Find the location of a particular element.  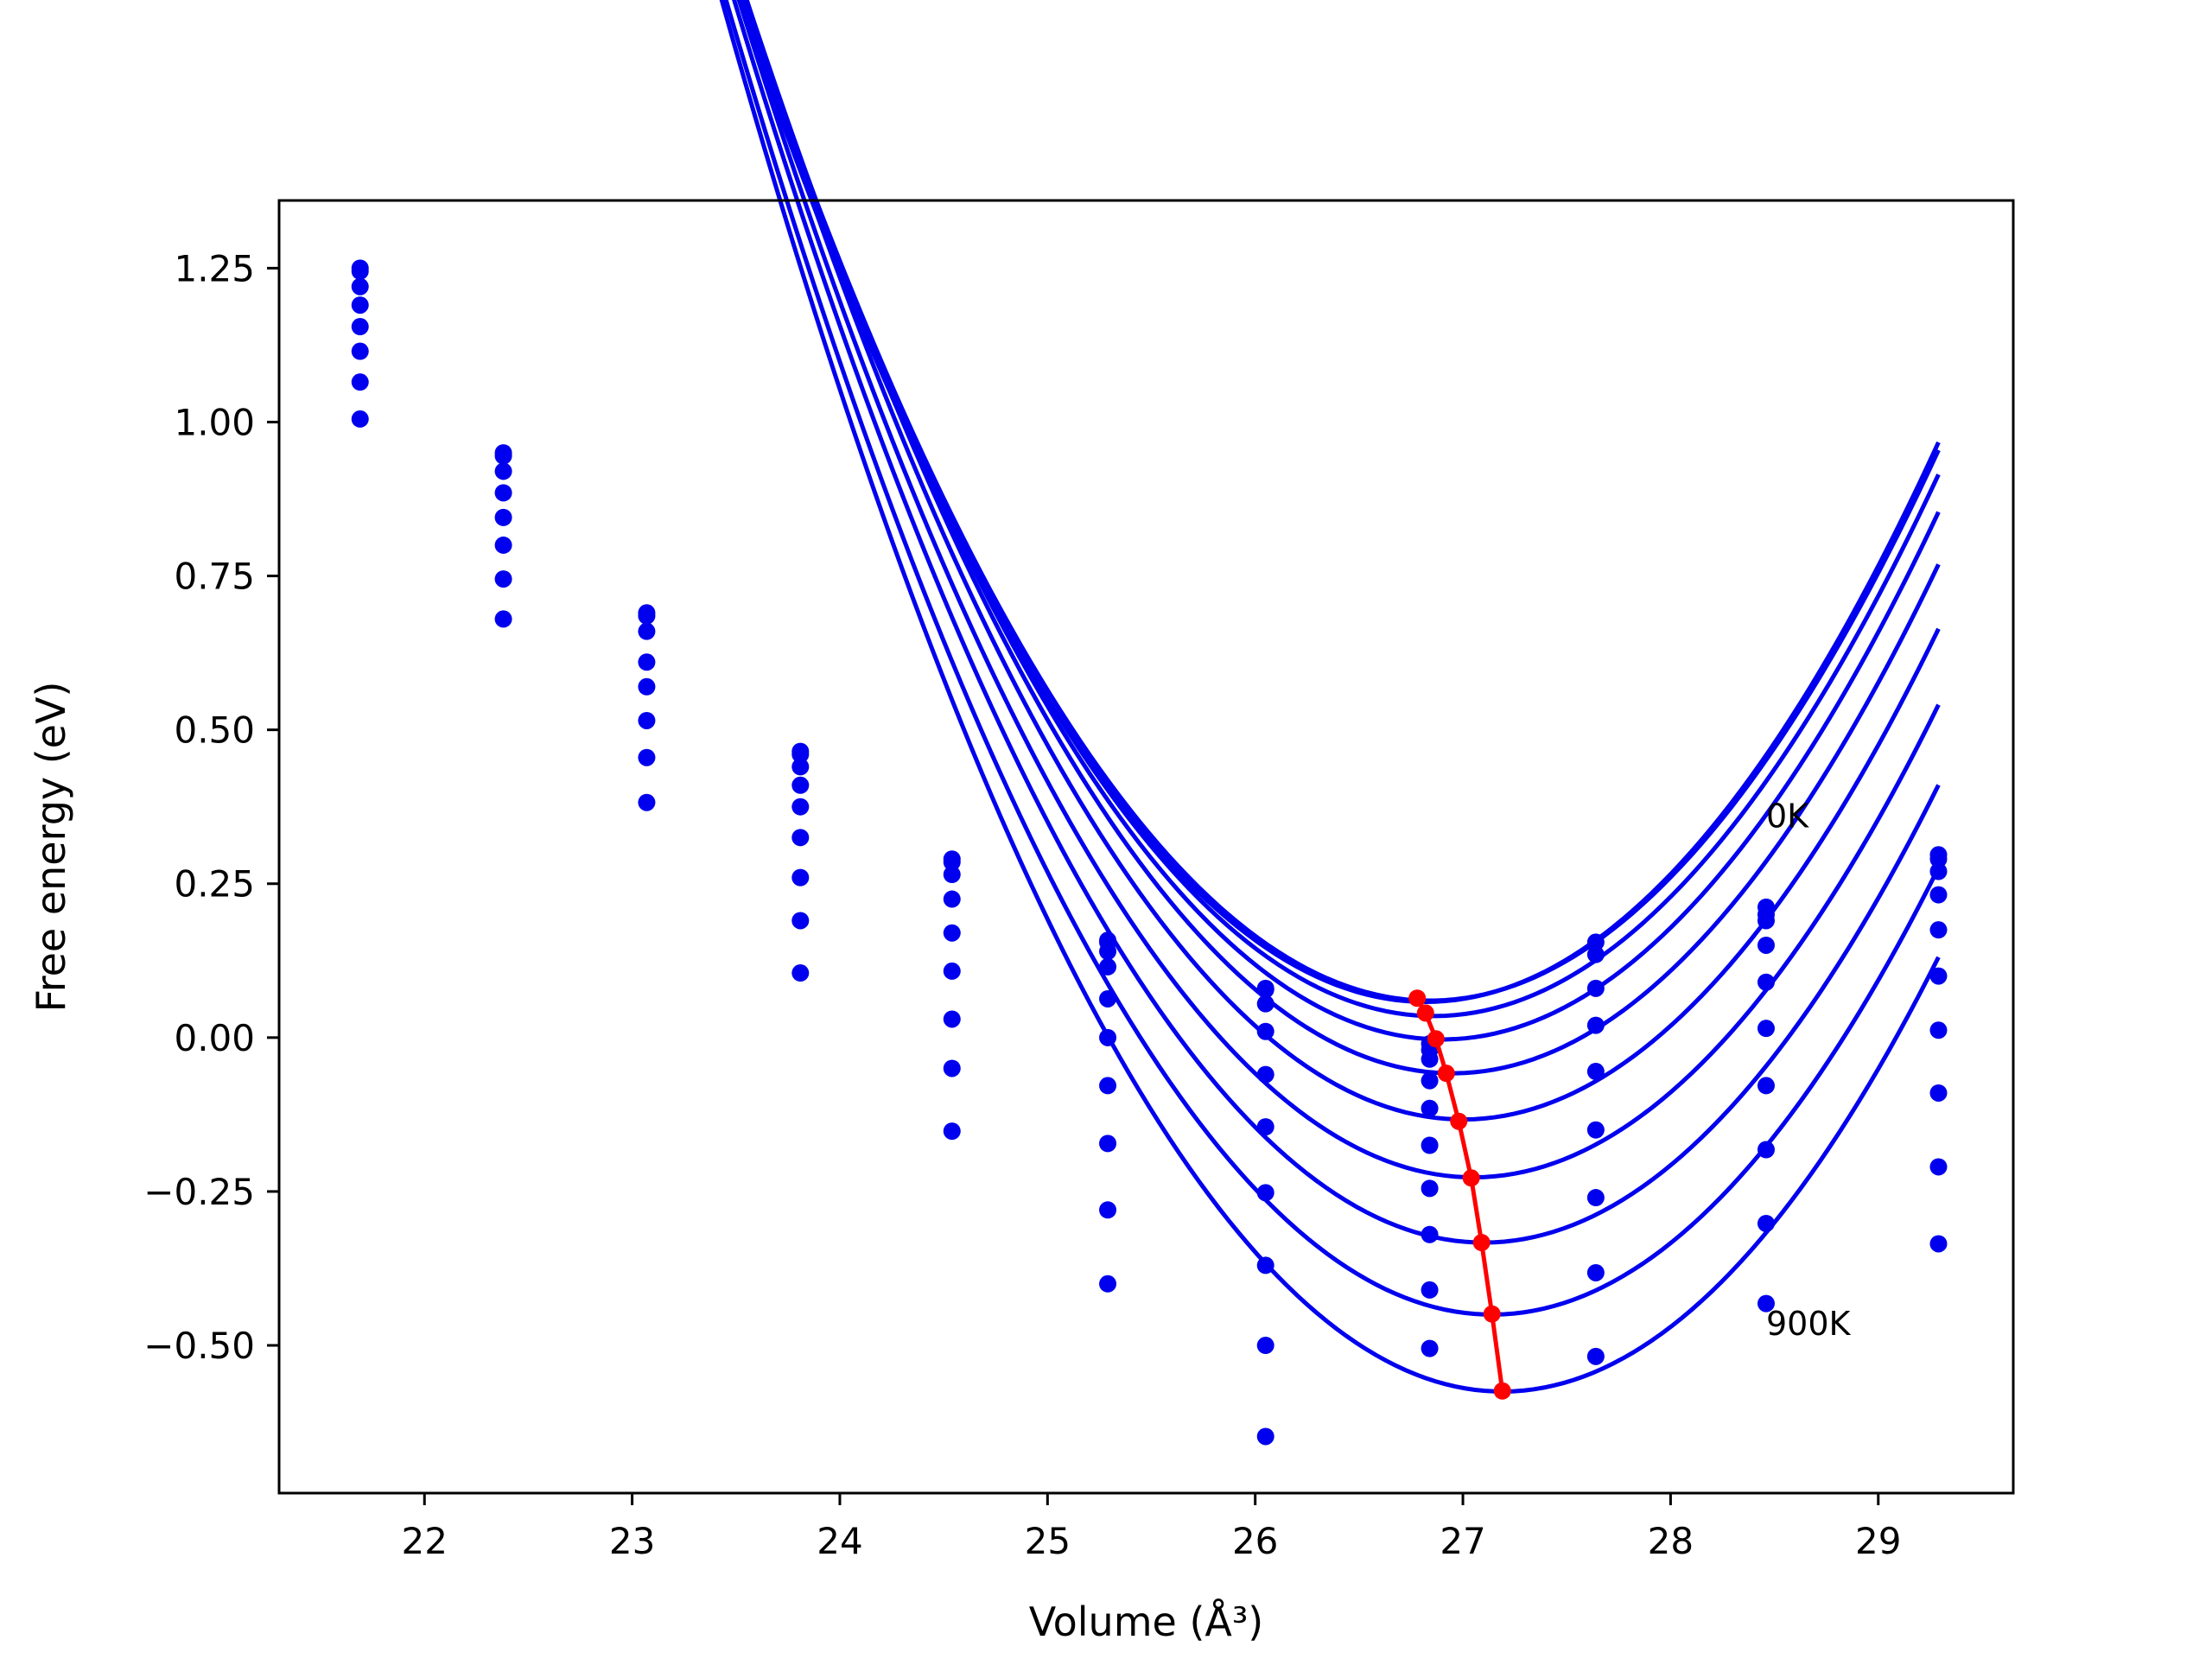

x-axis-title: Volume (Å³) is located at coordinates (1146, 1622).